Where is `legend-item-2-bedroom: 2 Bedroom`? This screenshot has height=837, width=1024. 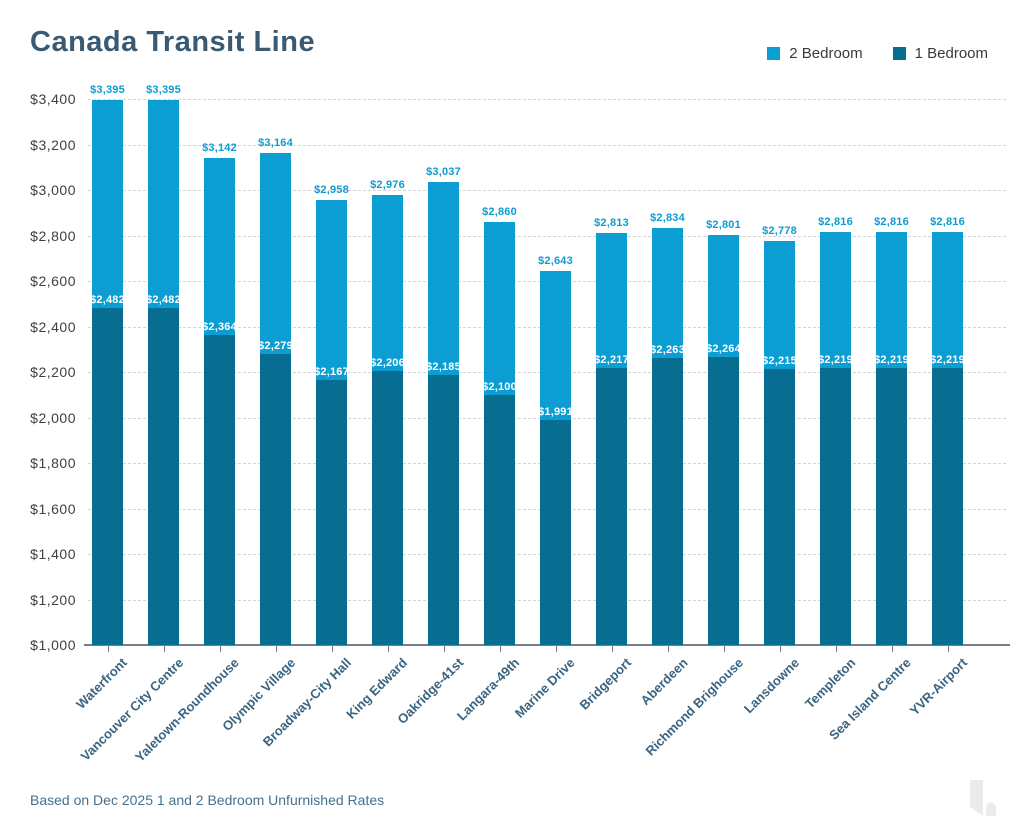 legend-item-2-bedroom: 2 Bedroom is located at coordinates (815, 53).